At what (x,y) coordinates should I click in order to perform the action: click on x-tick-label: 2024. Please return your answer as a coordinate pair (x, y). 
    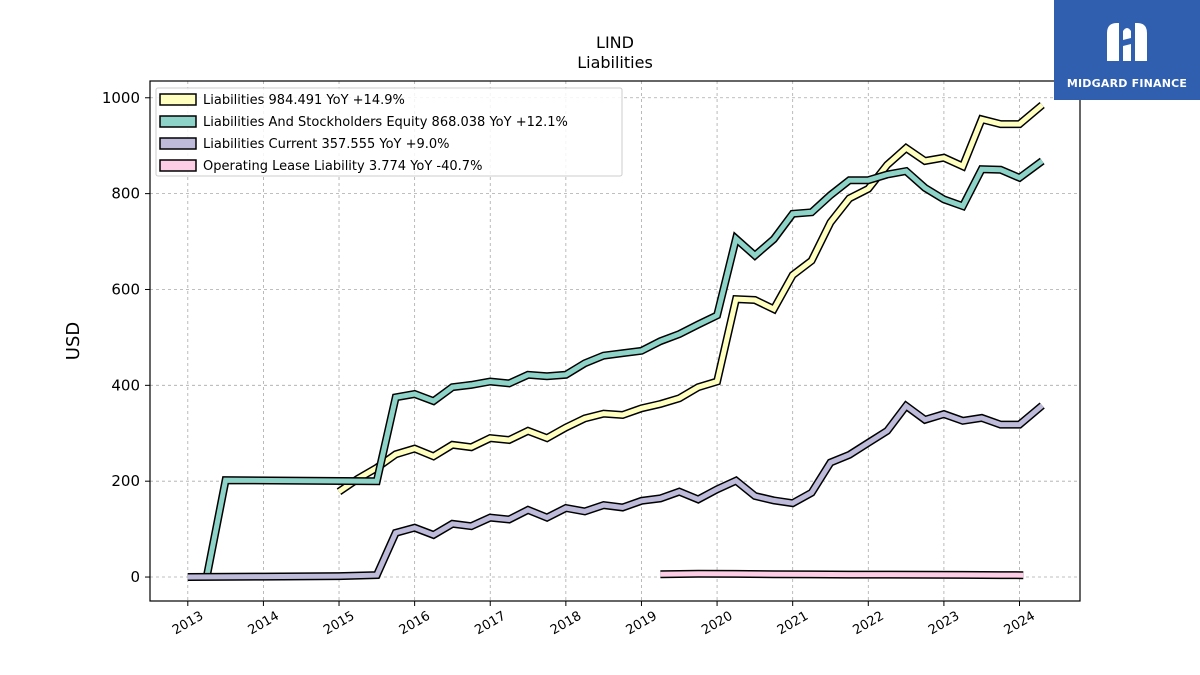
    Looking at the image, I should click on (1020, 624).